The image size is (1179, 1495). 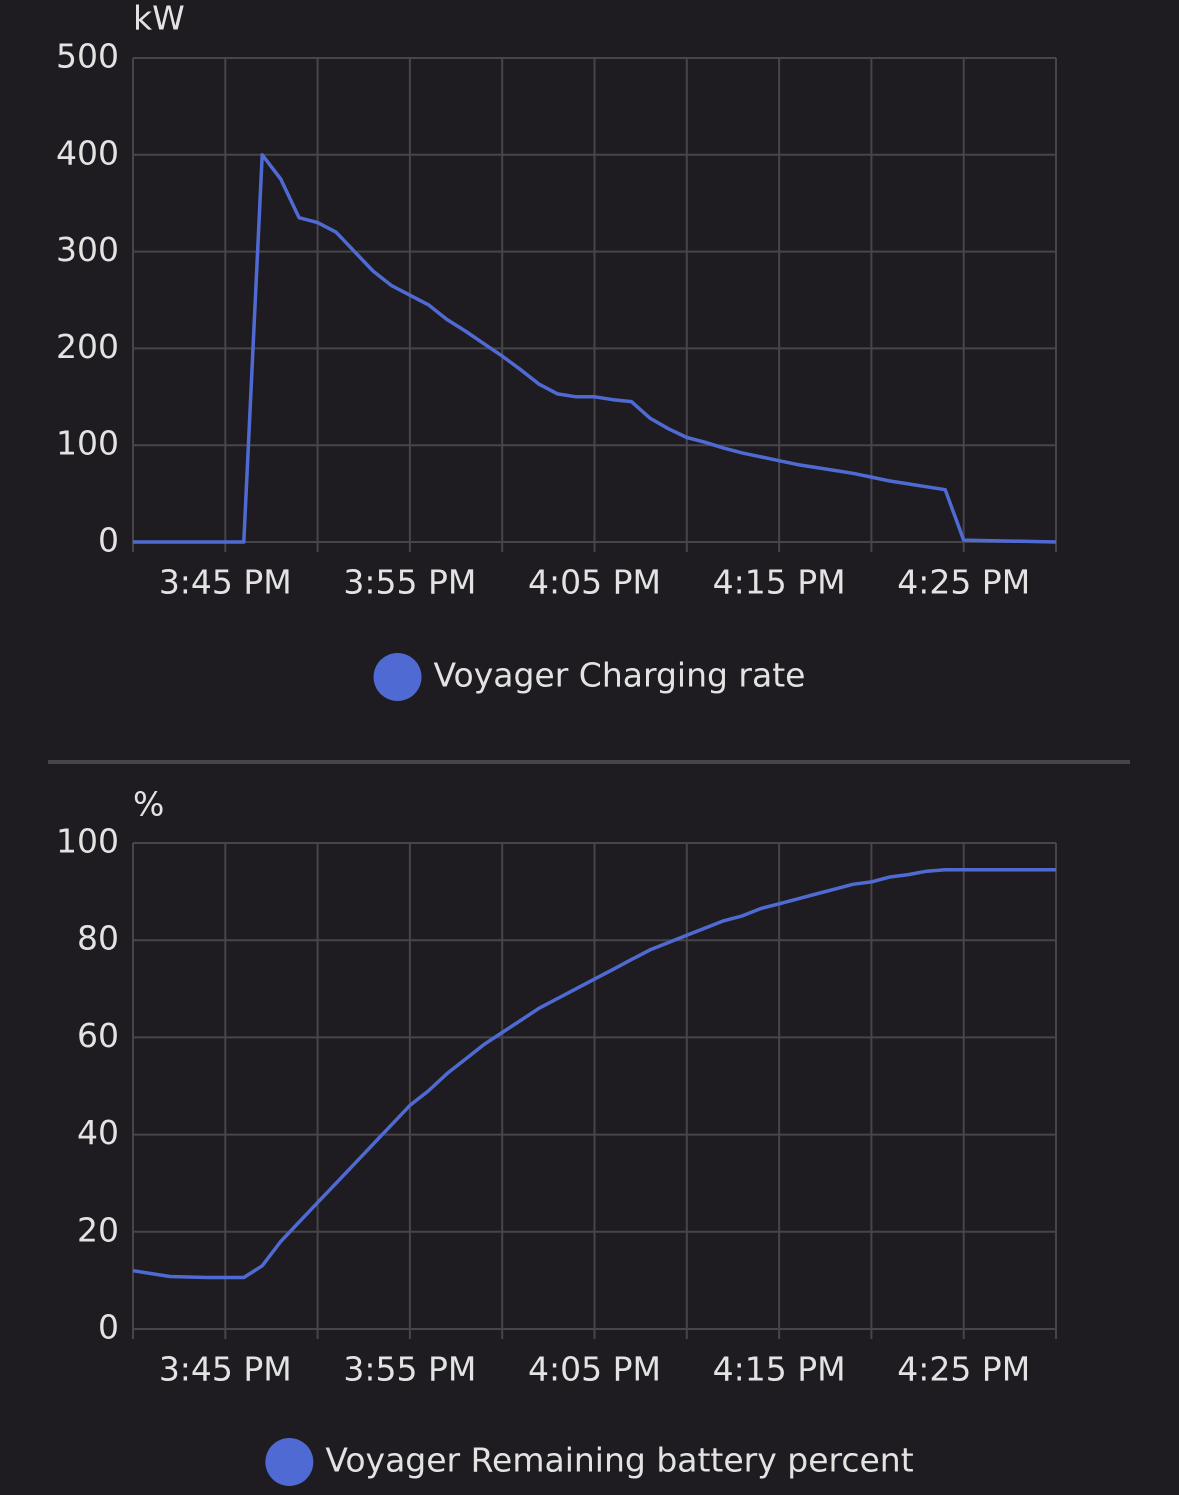 I want to click on legend-label: Voyager Charging rate, so click(x=620, y=675).